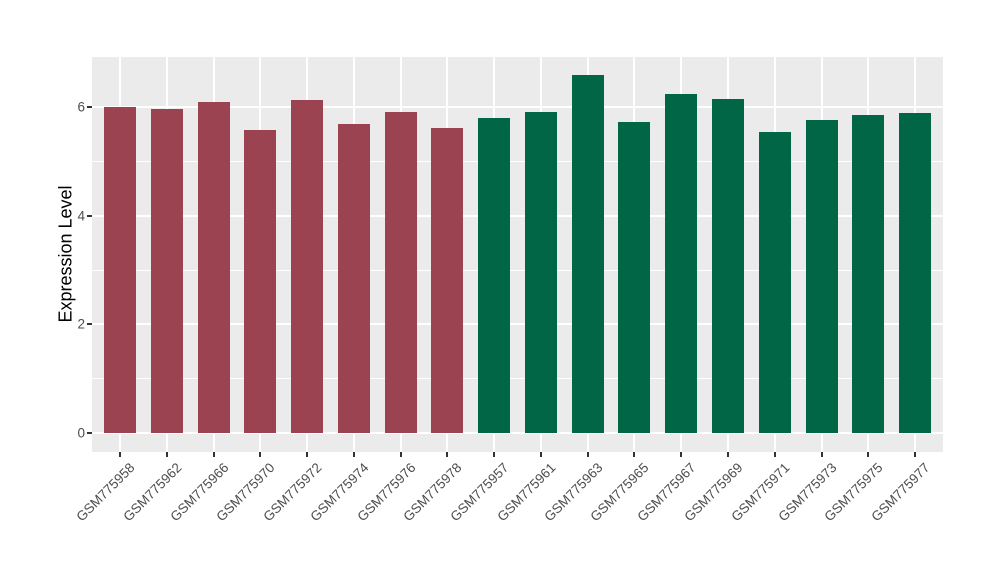 The image size is (1000, 580). What do you see at coordinates (868, 274) in the screenshot?
I see `bar-GSM775975` at bounding box center [868, 274].